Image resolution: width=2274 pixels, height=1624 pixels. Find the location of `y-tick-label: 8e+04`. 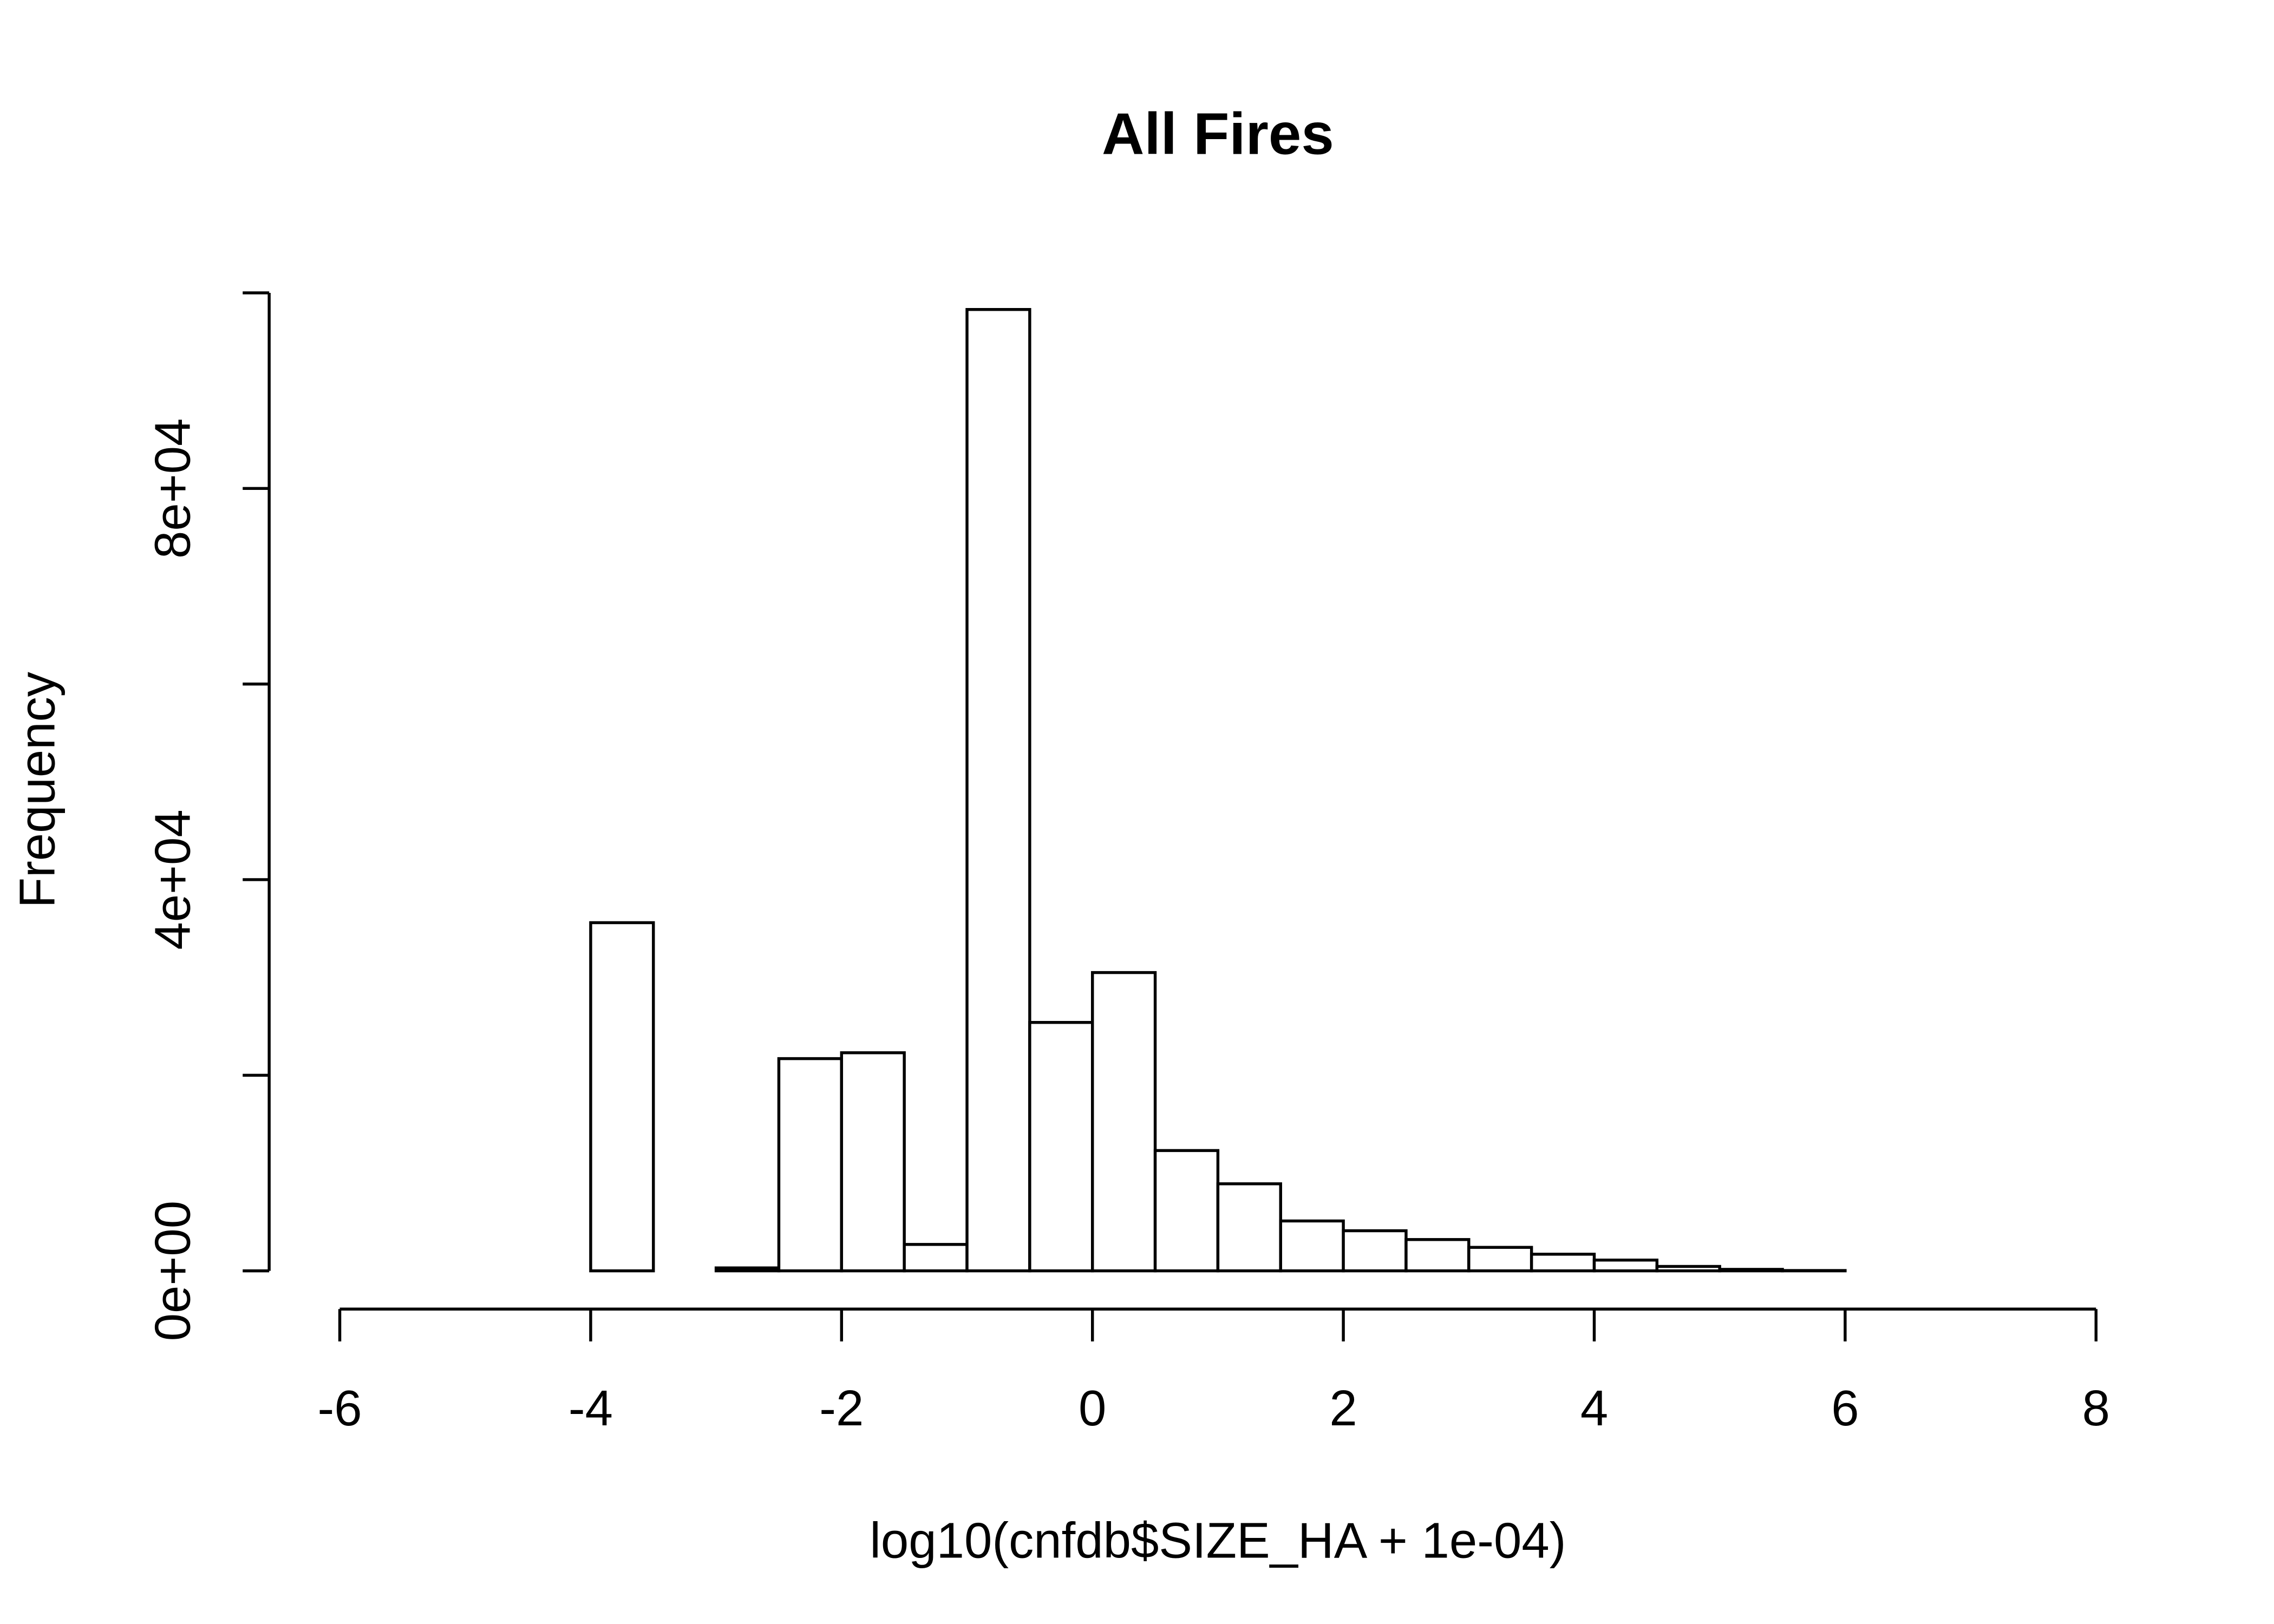

y-tick-label: 8e+04 is located at coordinates (172, 488).